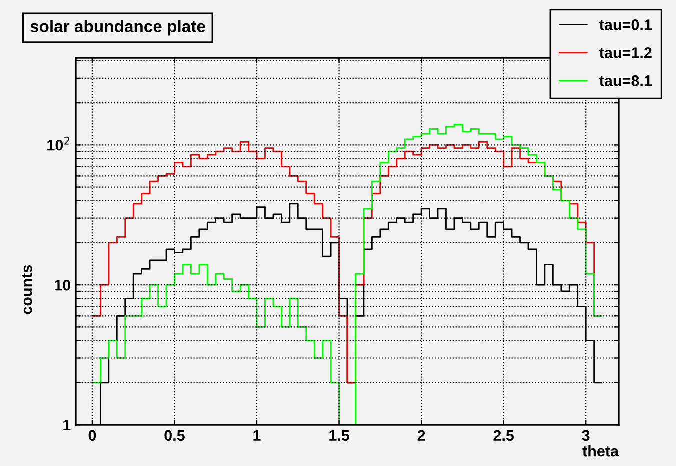 The width and height of the screenshot is (676, 466). I want to click on x-tick-label: 1, so click(257, 435).